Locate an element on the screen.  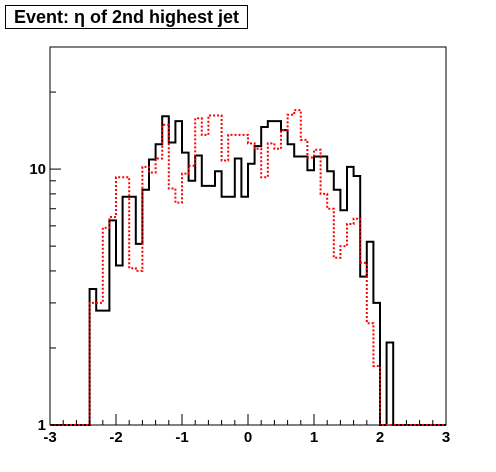
y-tick-label: 10 is located at coordinates (37, 169).